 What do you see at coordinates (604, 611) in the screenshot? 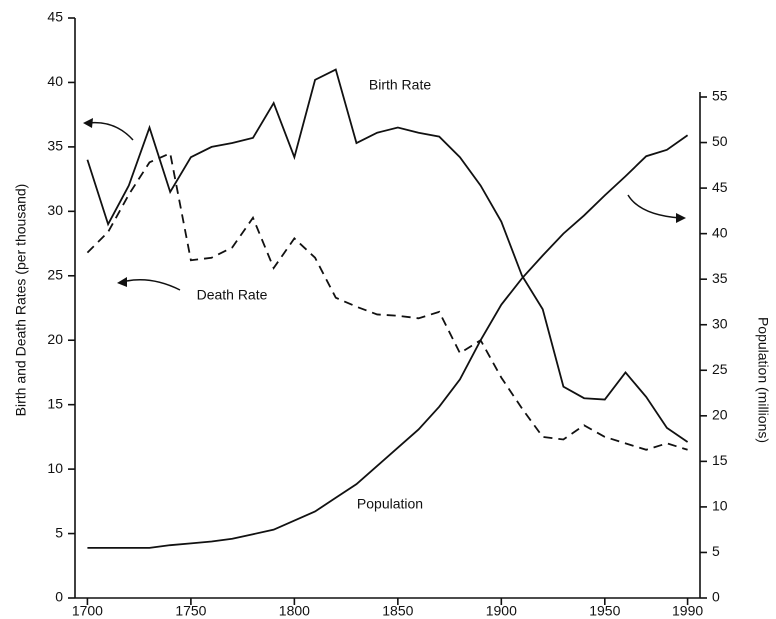
I see `x-tick-label: 1950` at bounding box center [604, 611].